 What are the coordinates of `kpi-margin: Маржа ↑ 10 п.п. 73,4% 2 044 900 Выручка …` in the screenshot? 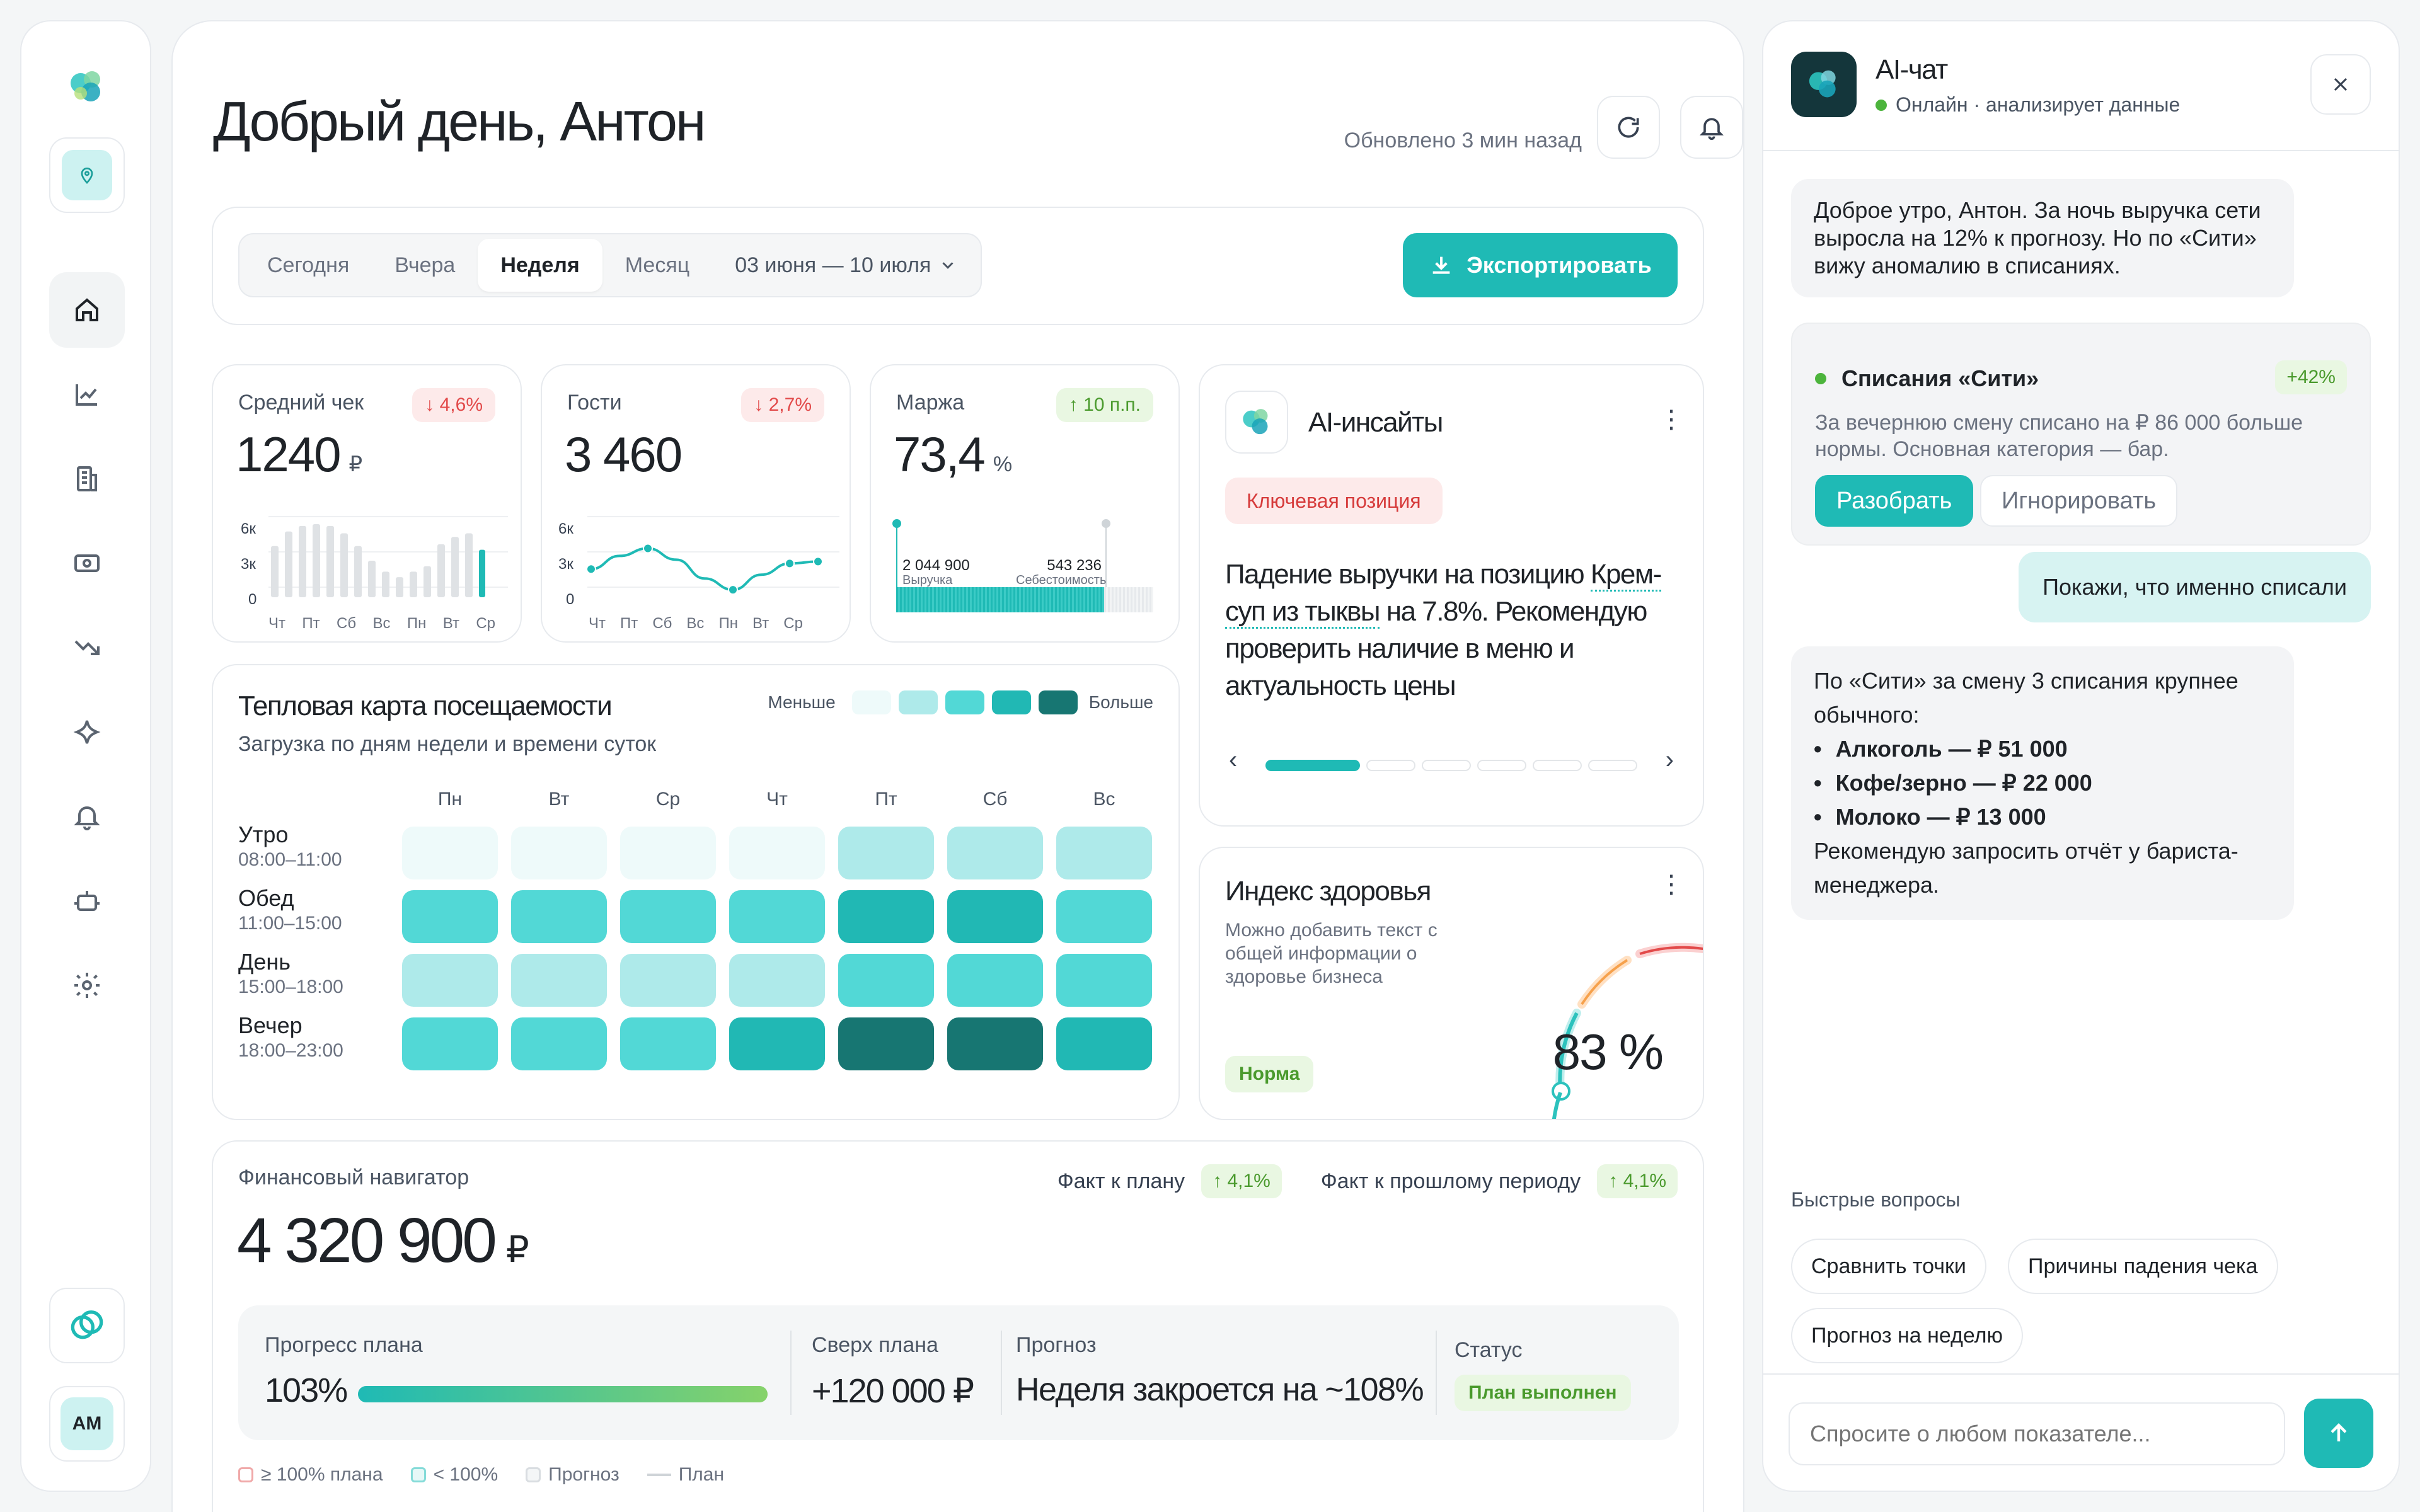 It's located at (1025, 503).